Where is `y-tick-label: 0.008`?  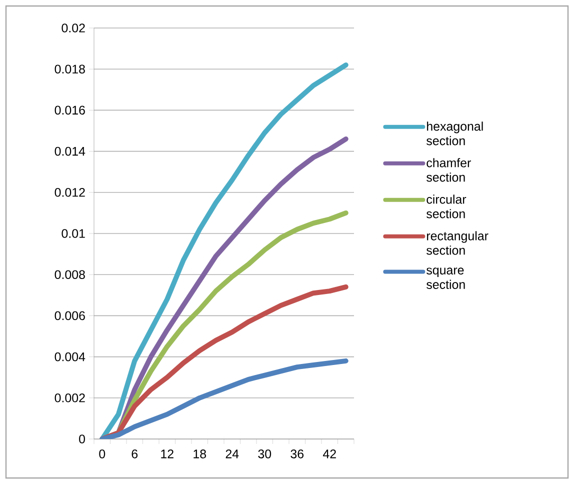 y-tick-label: 0.008 is located at coordinates (69, 275).